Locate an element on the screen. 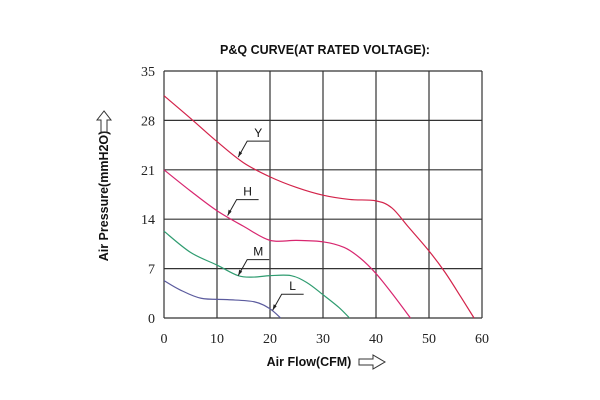 This screenshot has height=400, width=600. y-tick-label: 14 is located at coordinates (148, 220).